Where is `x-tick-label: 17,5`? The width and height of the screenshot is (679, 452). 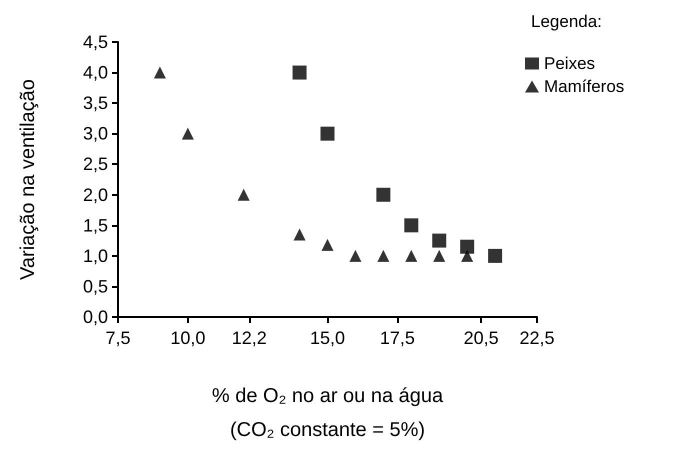
x-tick-label: 17,5 is located at coordinates (397, 338).